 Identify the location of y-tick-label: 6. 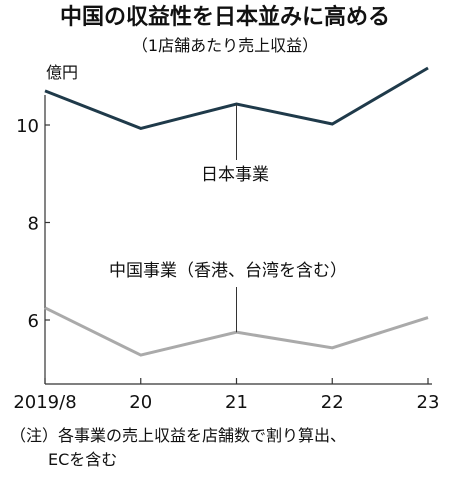
(33, 321).